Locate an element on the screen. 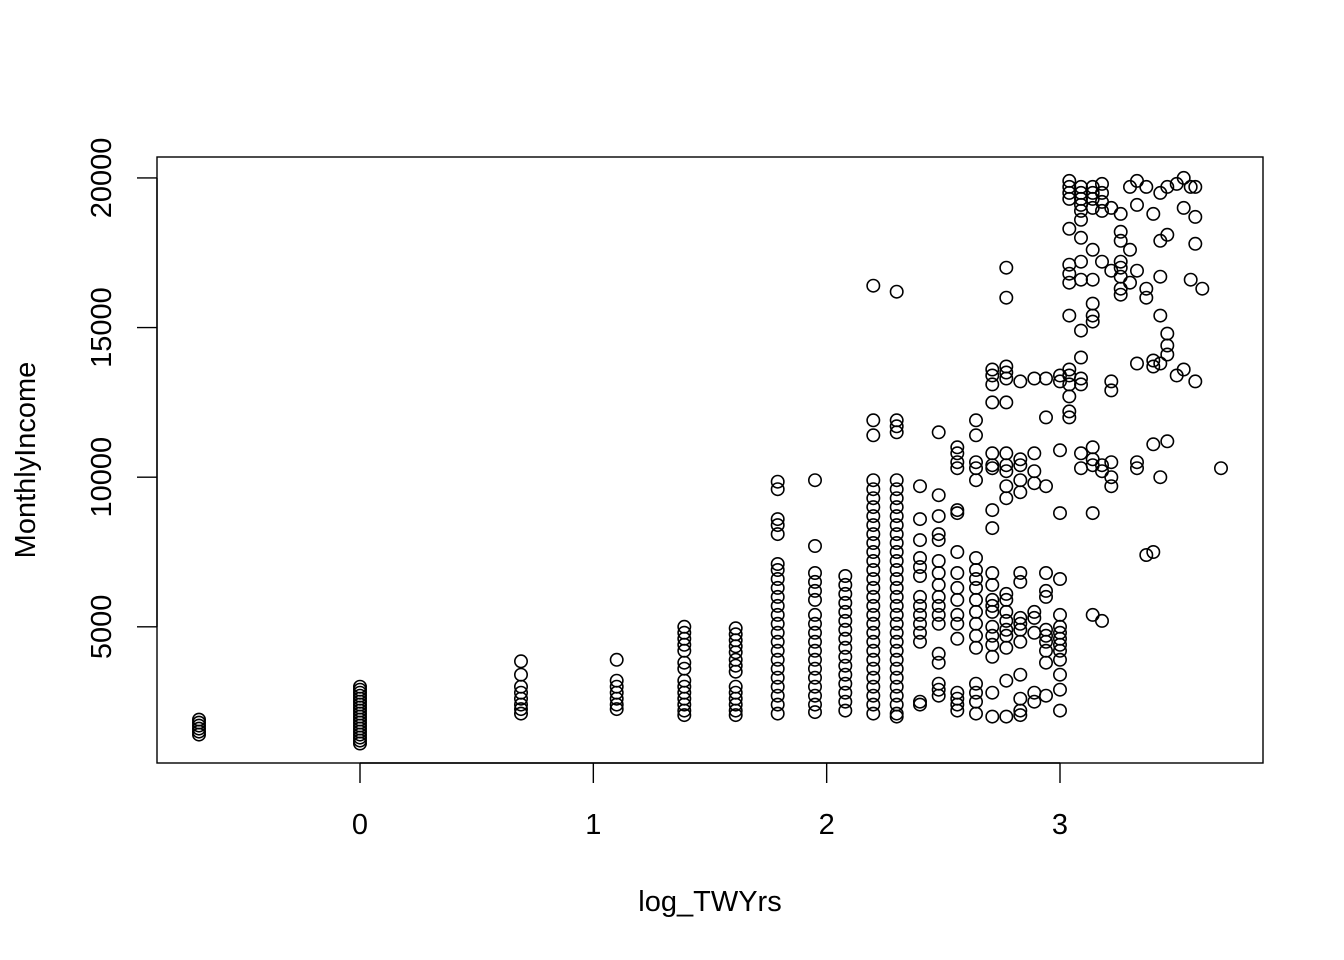 This screenshot has height=960, width=1344. y-tick-label: 20000 is located at coordinates (102, 178).